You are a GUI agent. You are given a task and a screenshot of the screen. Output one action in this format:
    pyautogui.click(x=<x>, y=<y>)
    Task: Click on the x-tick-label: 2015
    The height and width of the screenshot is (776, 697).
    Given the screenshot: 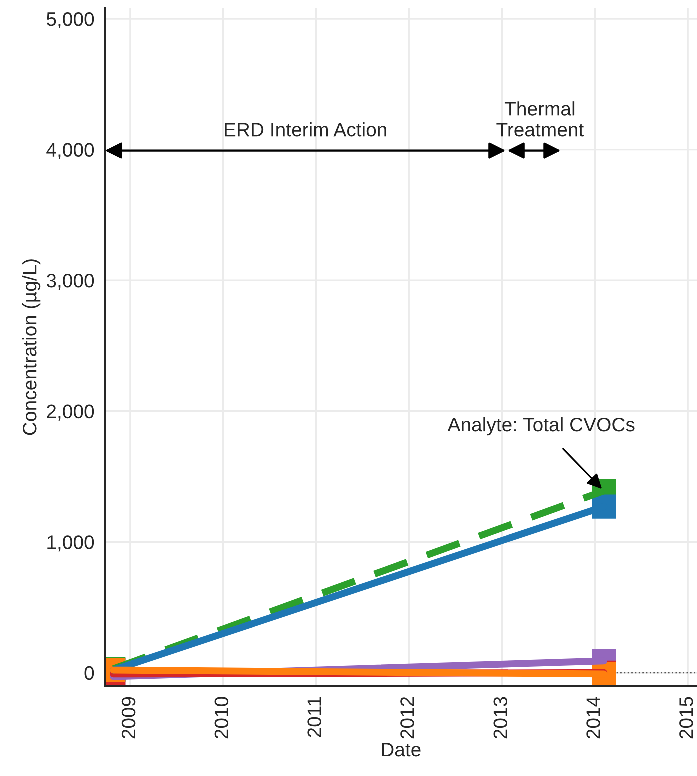 What is the action you would take?
    pyautogui.click(x=687, y=718)
    